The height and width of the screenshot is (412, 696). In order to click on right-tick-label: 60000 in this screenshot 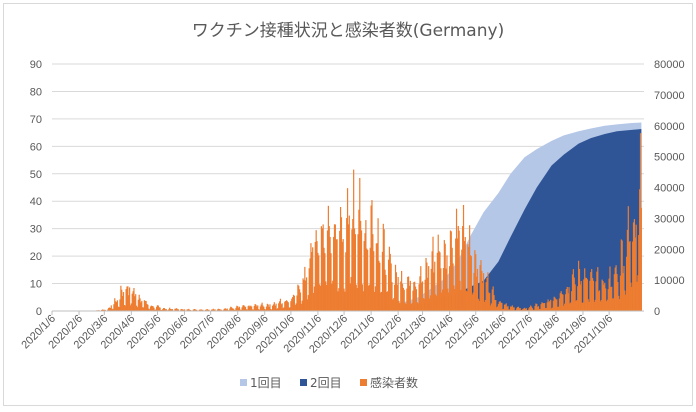, I will do `click(669, 127)`.